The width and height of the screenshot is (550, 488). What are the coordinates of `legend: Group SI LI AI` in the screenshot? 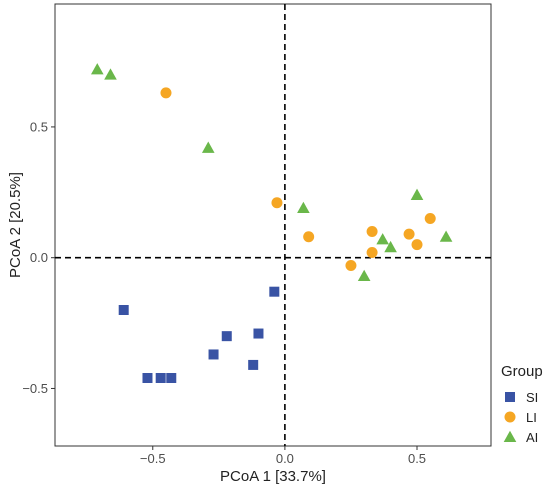 It's located at (522, 404).